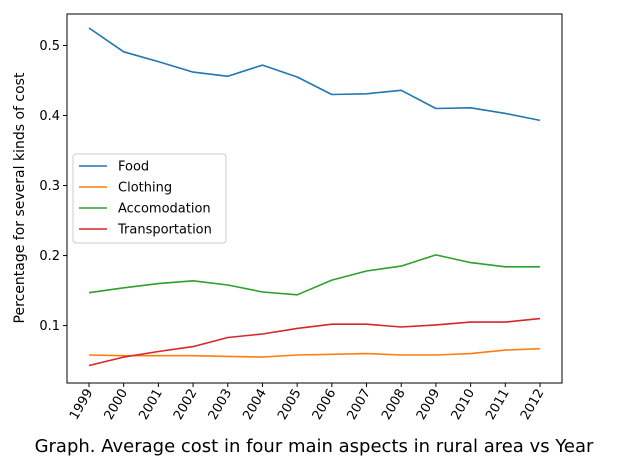 This screenshot has width=628, height=465. Describe the element at coordinates (290, 405) in the screenshot. I see `x-tick-label: 2005` at that location.